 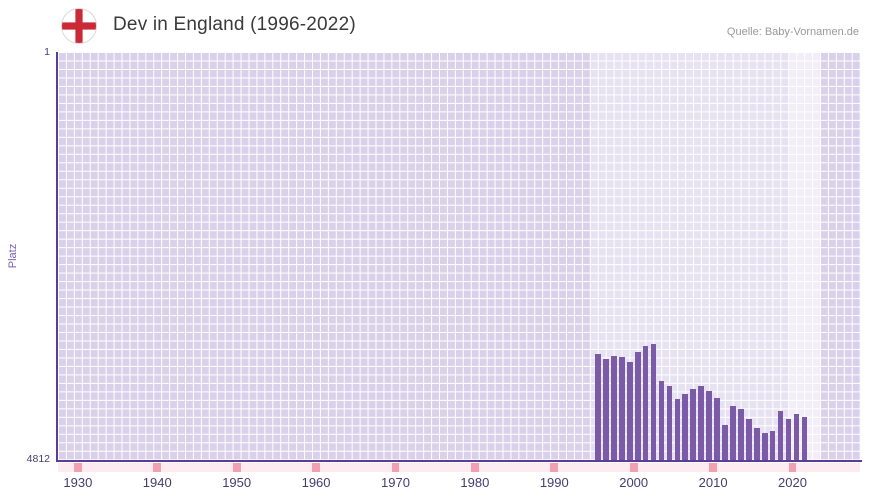 I want to click on bar-2019, so click(x=780, y=435).